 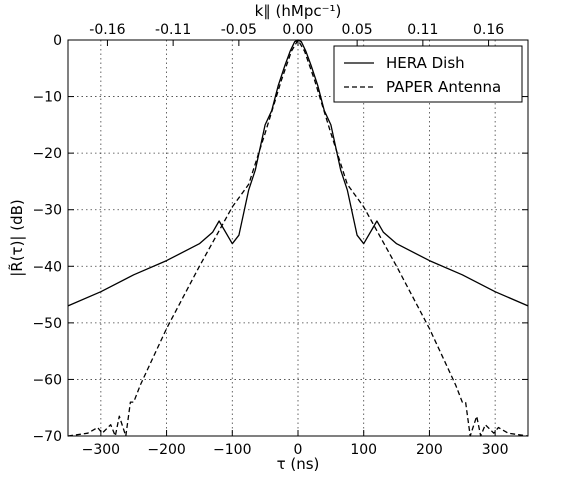 What do you see at coordinates (429, 450) in the screenshot?
I see `x-tick-label: 200` at bounding box center [429, 450].